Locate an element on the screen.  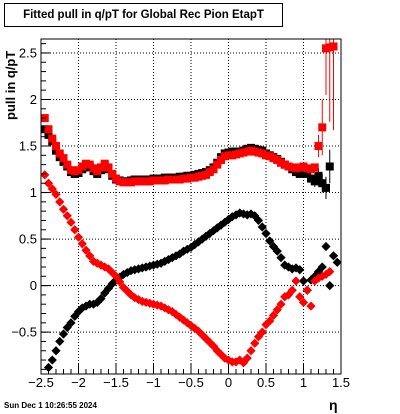
x-tick-label: 0.5 is located at coordinates (266, 382).